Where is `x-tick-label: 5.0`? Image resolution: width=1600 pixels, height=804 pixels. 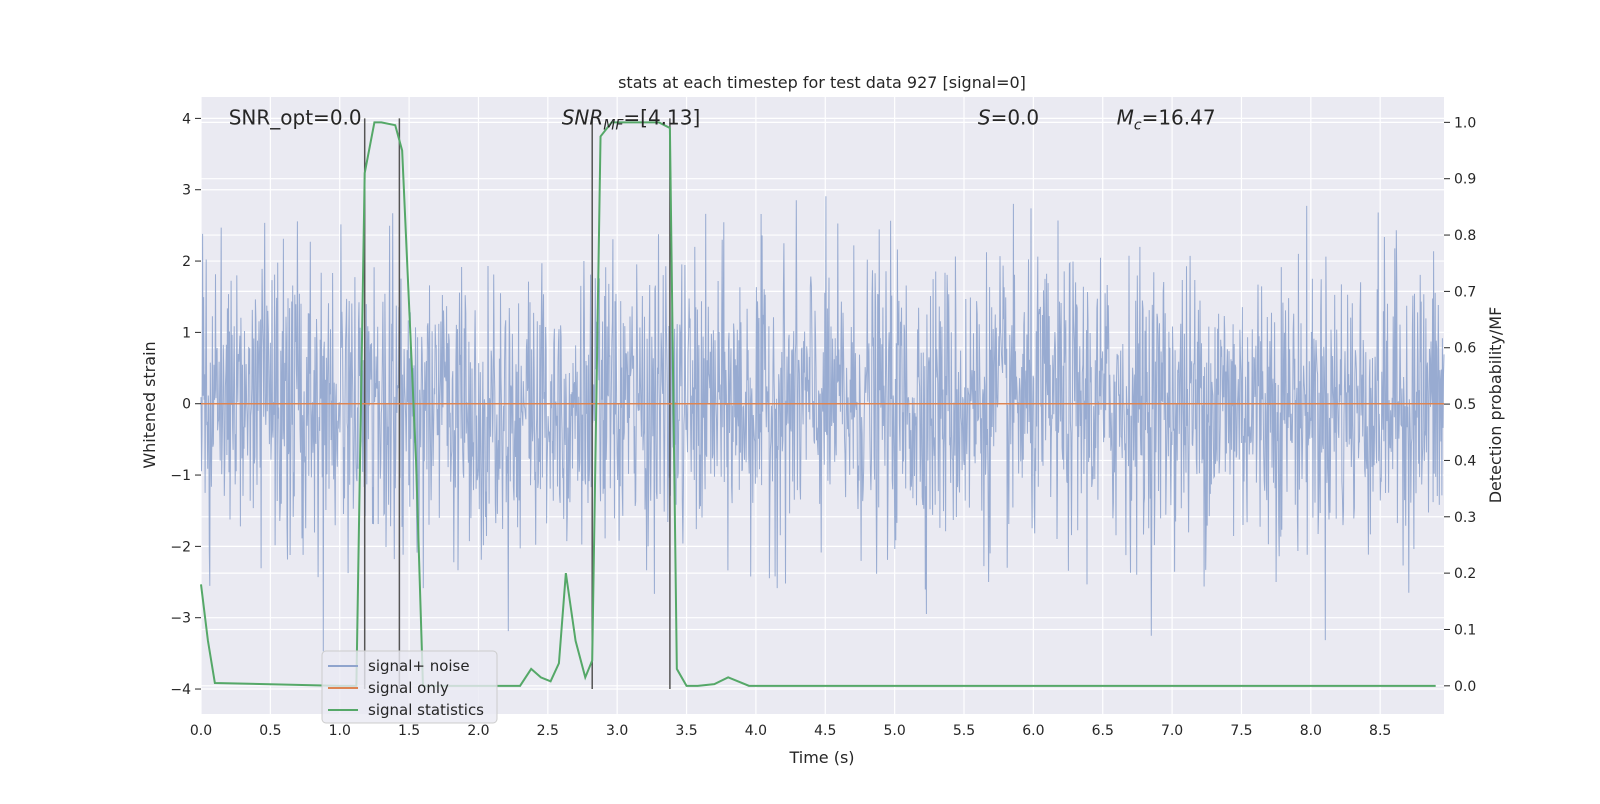
x-tick-label: 5.0 is located at coordinates (895, 731).